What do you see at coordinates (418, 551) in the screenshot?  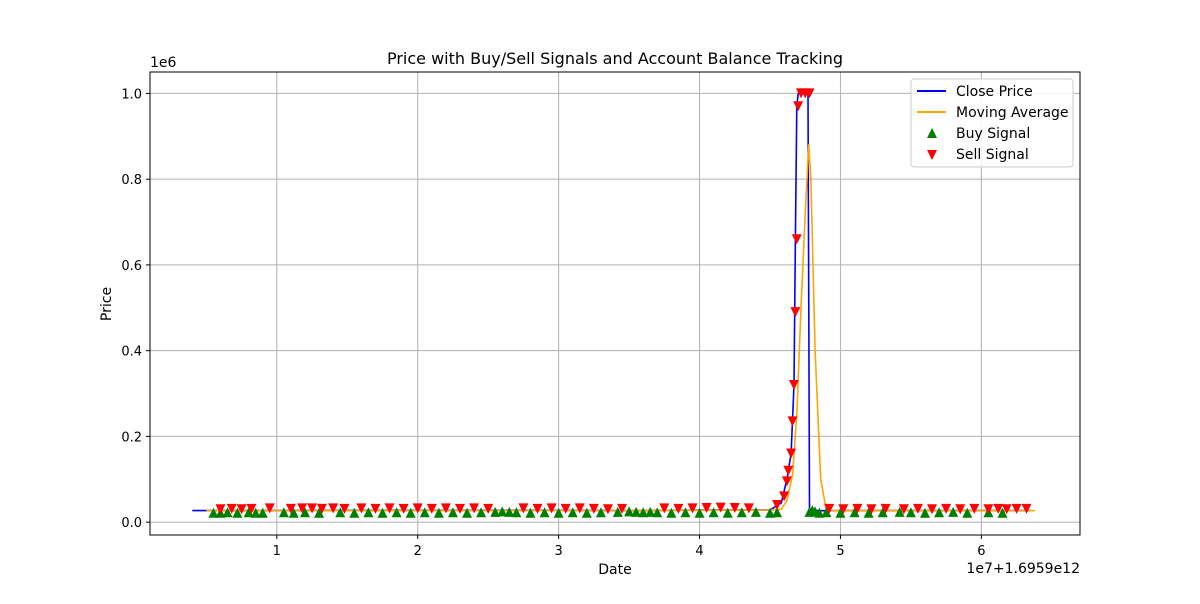 I see `x-tick-label: 2` at bounding box center [418, 551].